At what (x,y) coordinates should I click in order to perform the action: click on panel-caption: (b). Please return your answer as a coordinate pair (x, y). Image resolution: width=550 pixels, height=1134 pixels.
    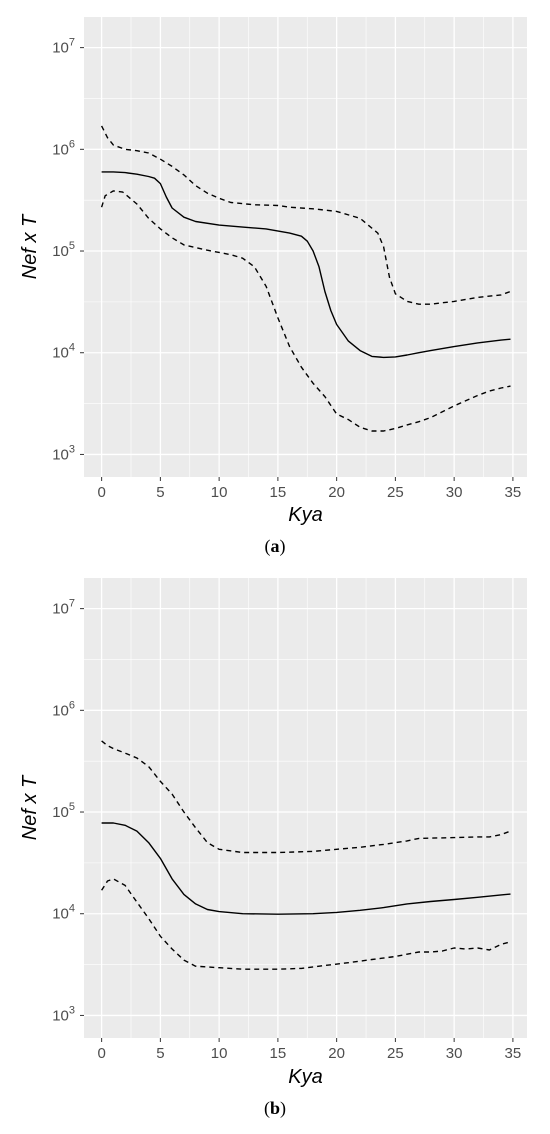
    Looking at the image, I should click on (275, 1108).